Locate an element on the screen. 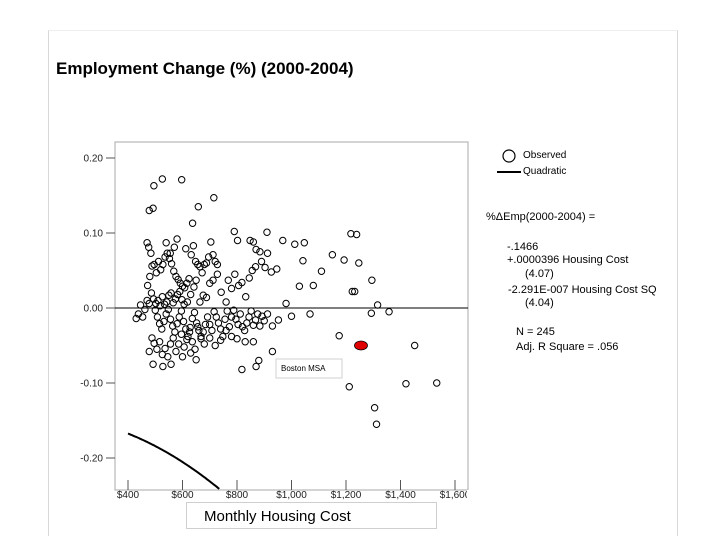 The image size is (720, 540). sample-size: N = 245 is located at coordinates (535, 332).